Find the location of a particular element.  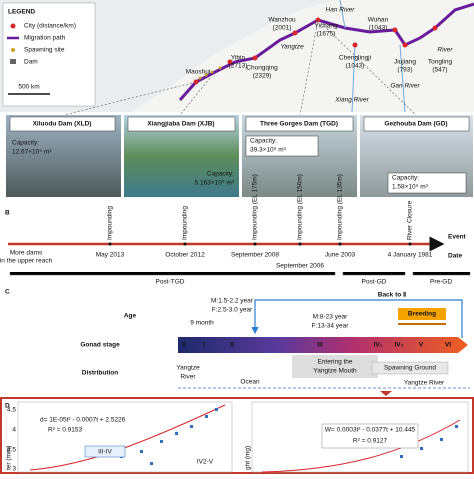

y-tick-label: 3.5 is located at coordinates (11, 450).